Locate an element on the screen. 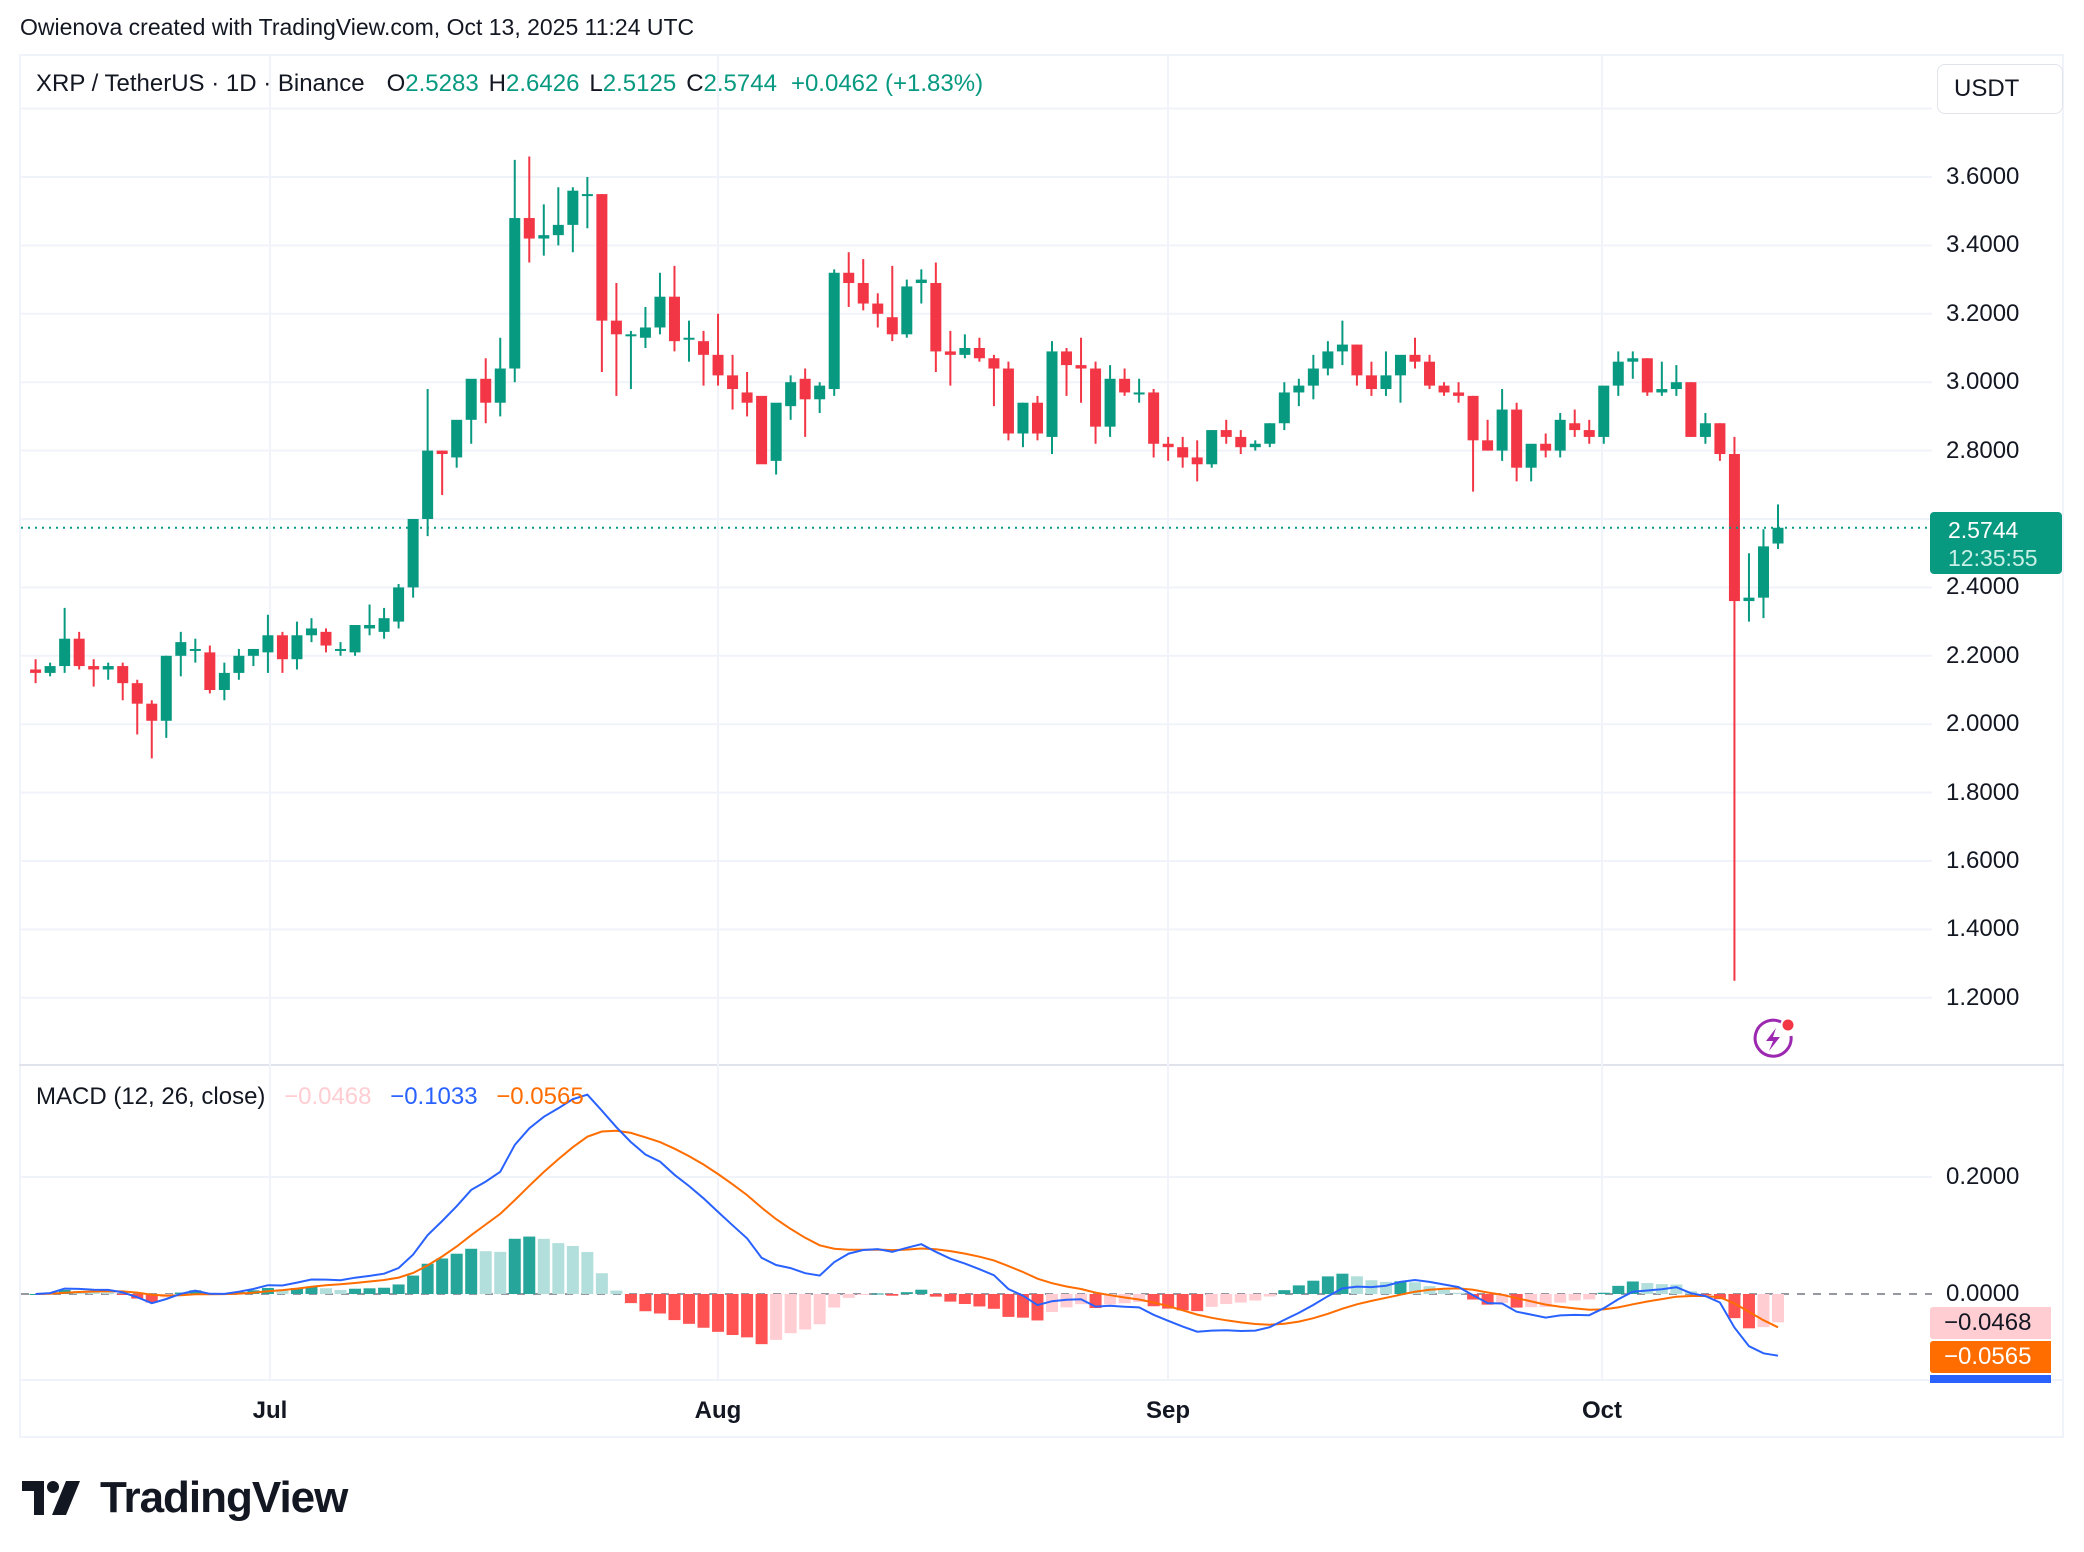 This screenshot has width=2084, height=1552. low-label: L is located at coordinates (596, 83).